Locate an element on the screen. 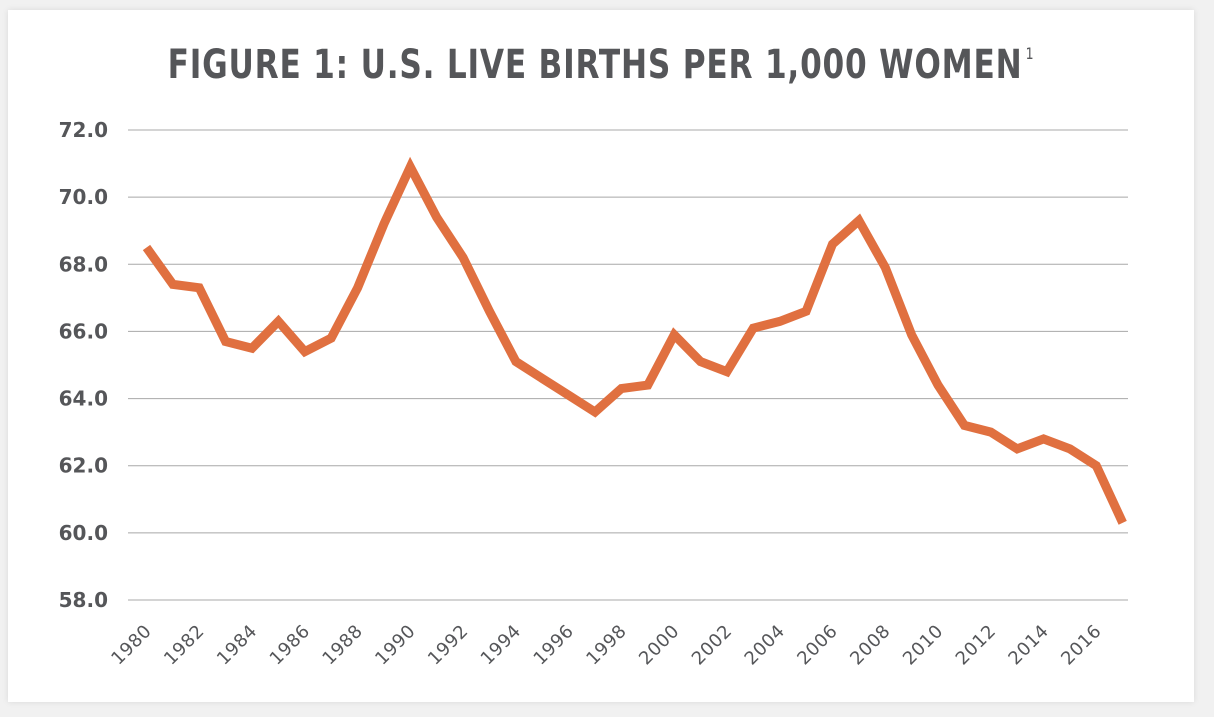 The width and height of the screenshot is (1214, 717). y-axis: 72.0 70.0 68.0 66.0 64.0 62.0 60.0 58.0 is located at coordinates (83, 365).